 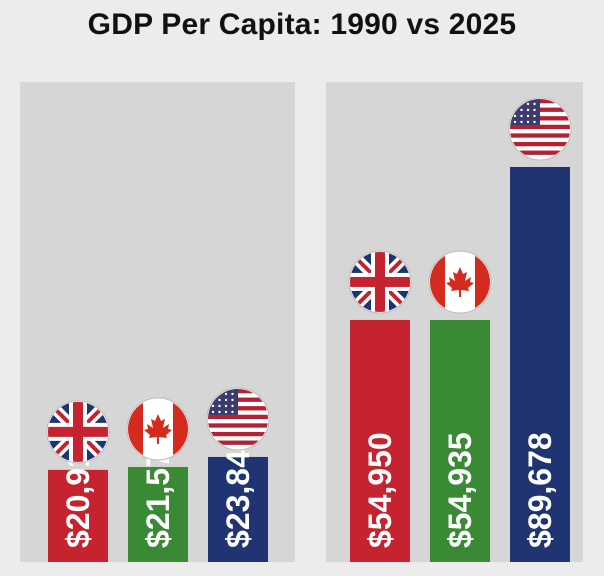 What do you see at coordinates (460, 490) in the screenshot?
I see `value-label-2025-1: $54,935` at bounding box center [460, 490].